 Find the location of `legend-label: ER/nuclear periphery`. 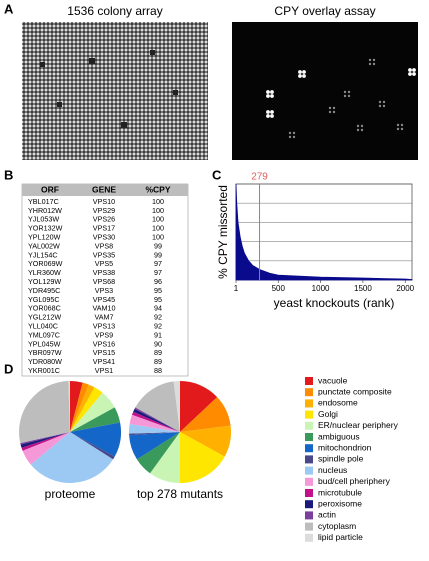

legend-label: ER/nuclear periphery is located at coordinates (358, 425).